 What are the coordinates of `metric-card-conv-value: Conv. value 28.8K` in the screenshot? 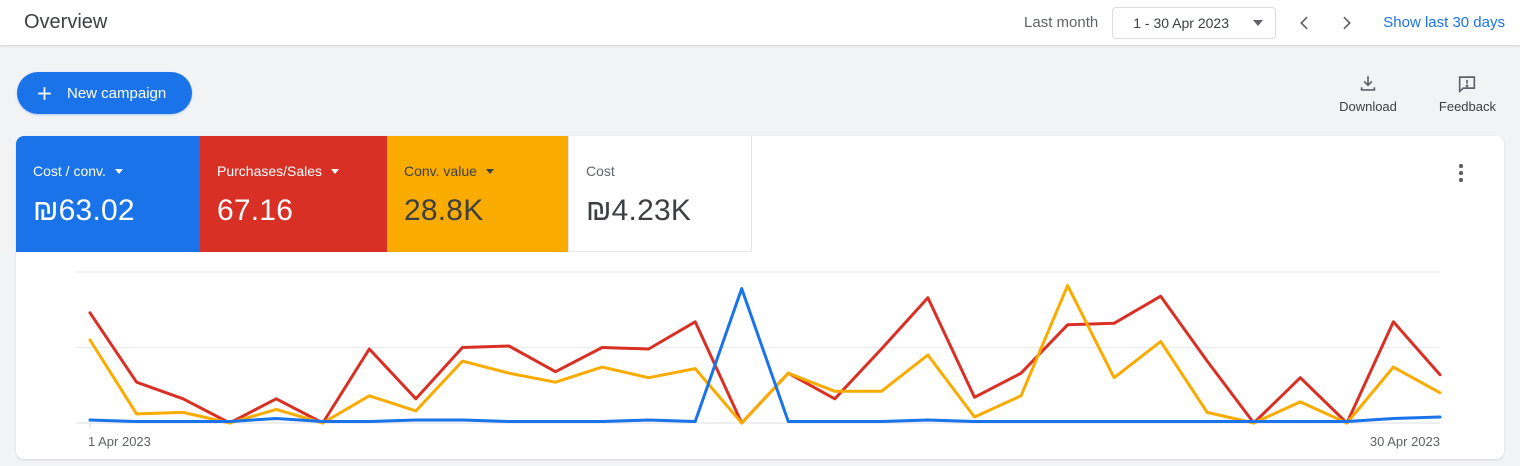 It's located at (477, 194).